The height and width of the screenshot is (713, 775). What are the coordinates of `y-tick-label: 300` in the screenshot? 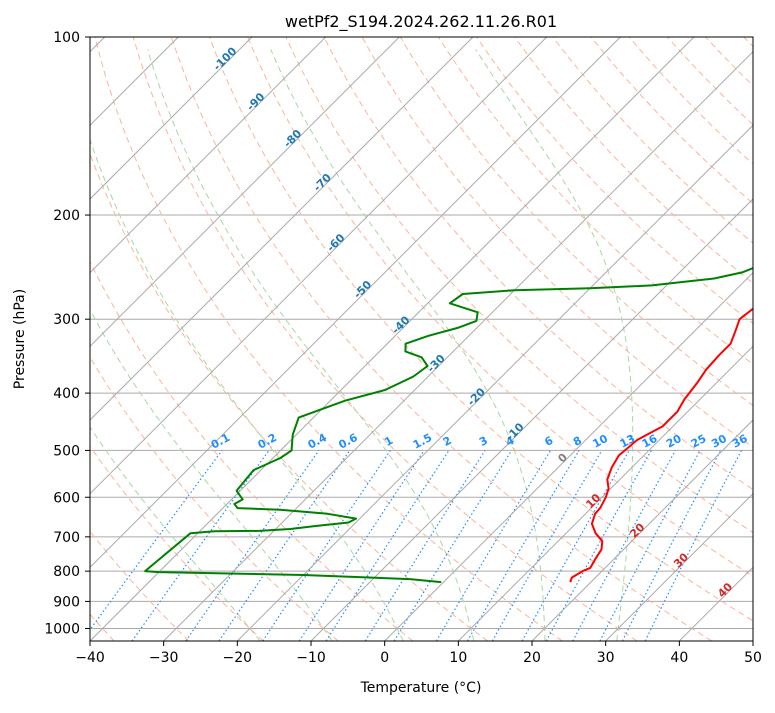 It's located at (66, 320).